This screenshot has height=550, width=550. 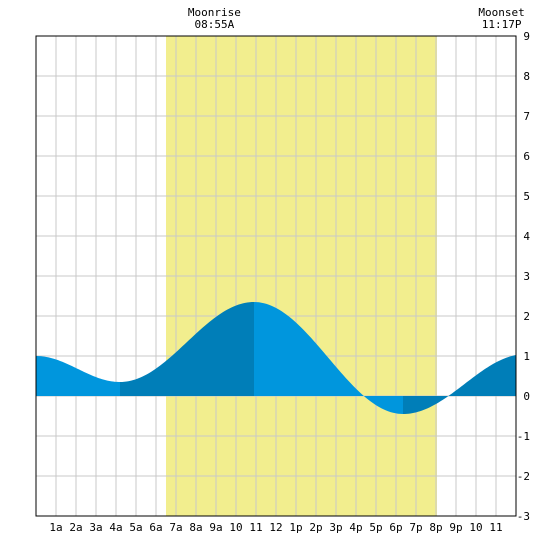 I want to click on x-tick-label: 6a, so click(x=155, y=527).